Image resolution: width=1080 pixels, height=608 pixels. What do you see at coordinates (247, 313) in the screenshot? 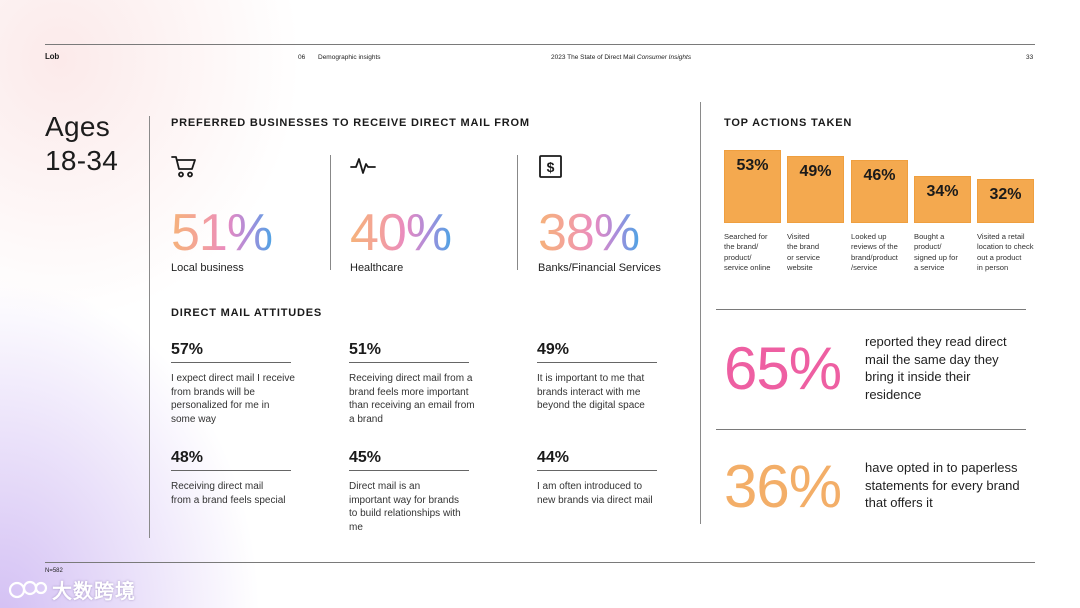
I see `attitudes-title: DIRECT MAIL ATTITUDES` at bounding box center [247, 313].